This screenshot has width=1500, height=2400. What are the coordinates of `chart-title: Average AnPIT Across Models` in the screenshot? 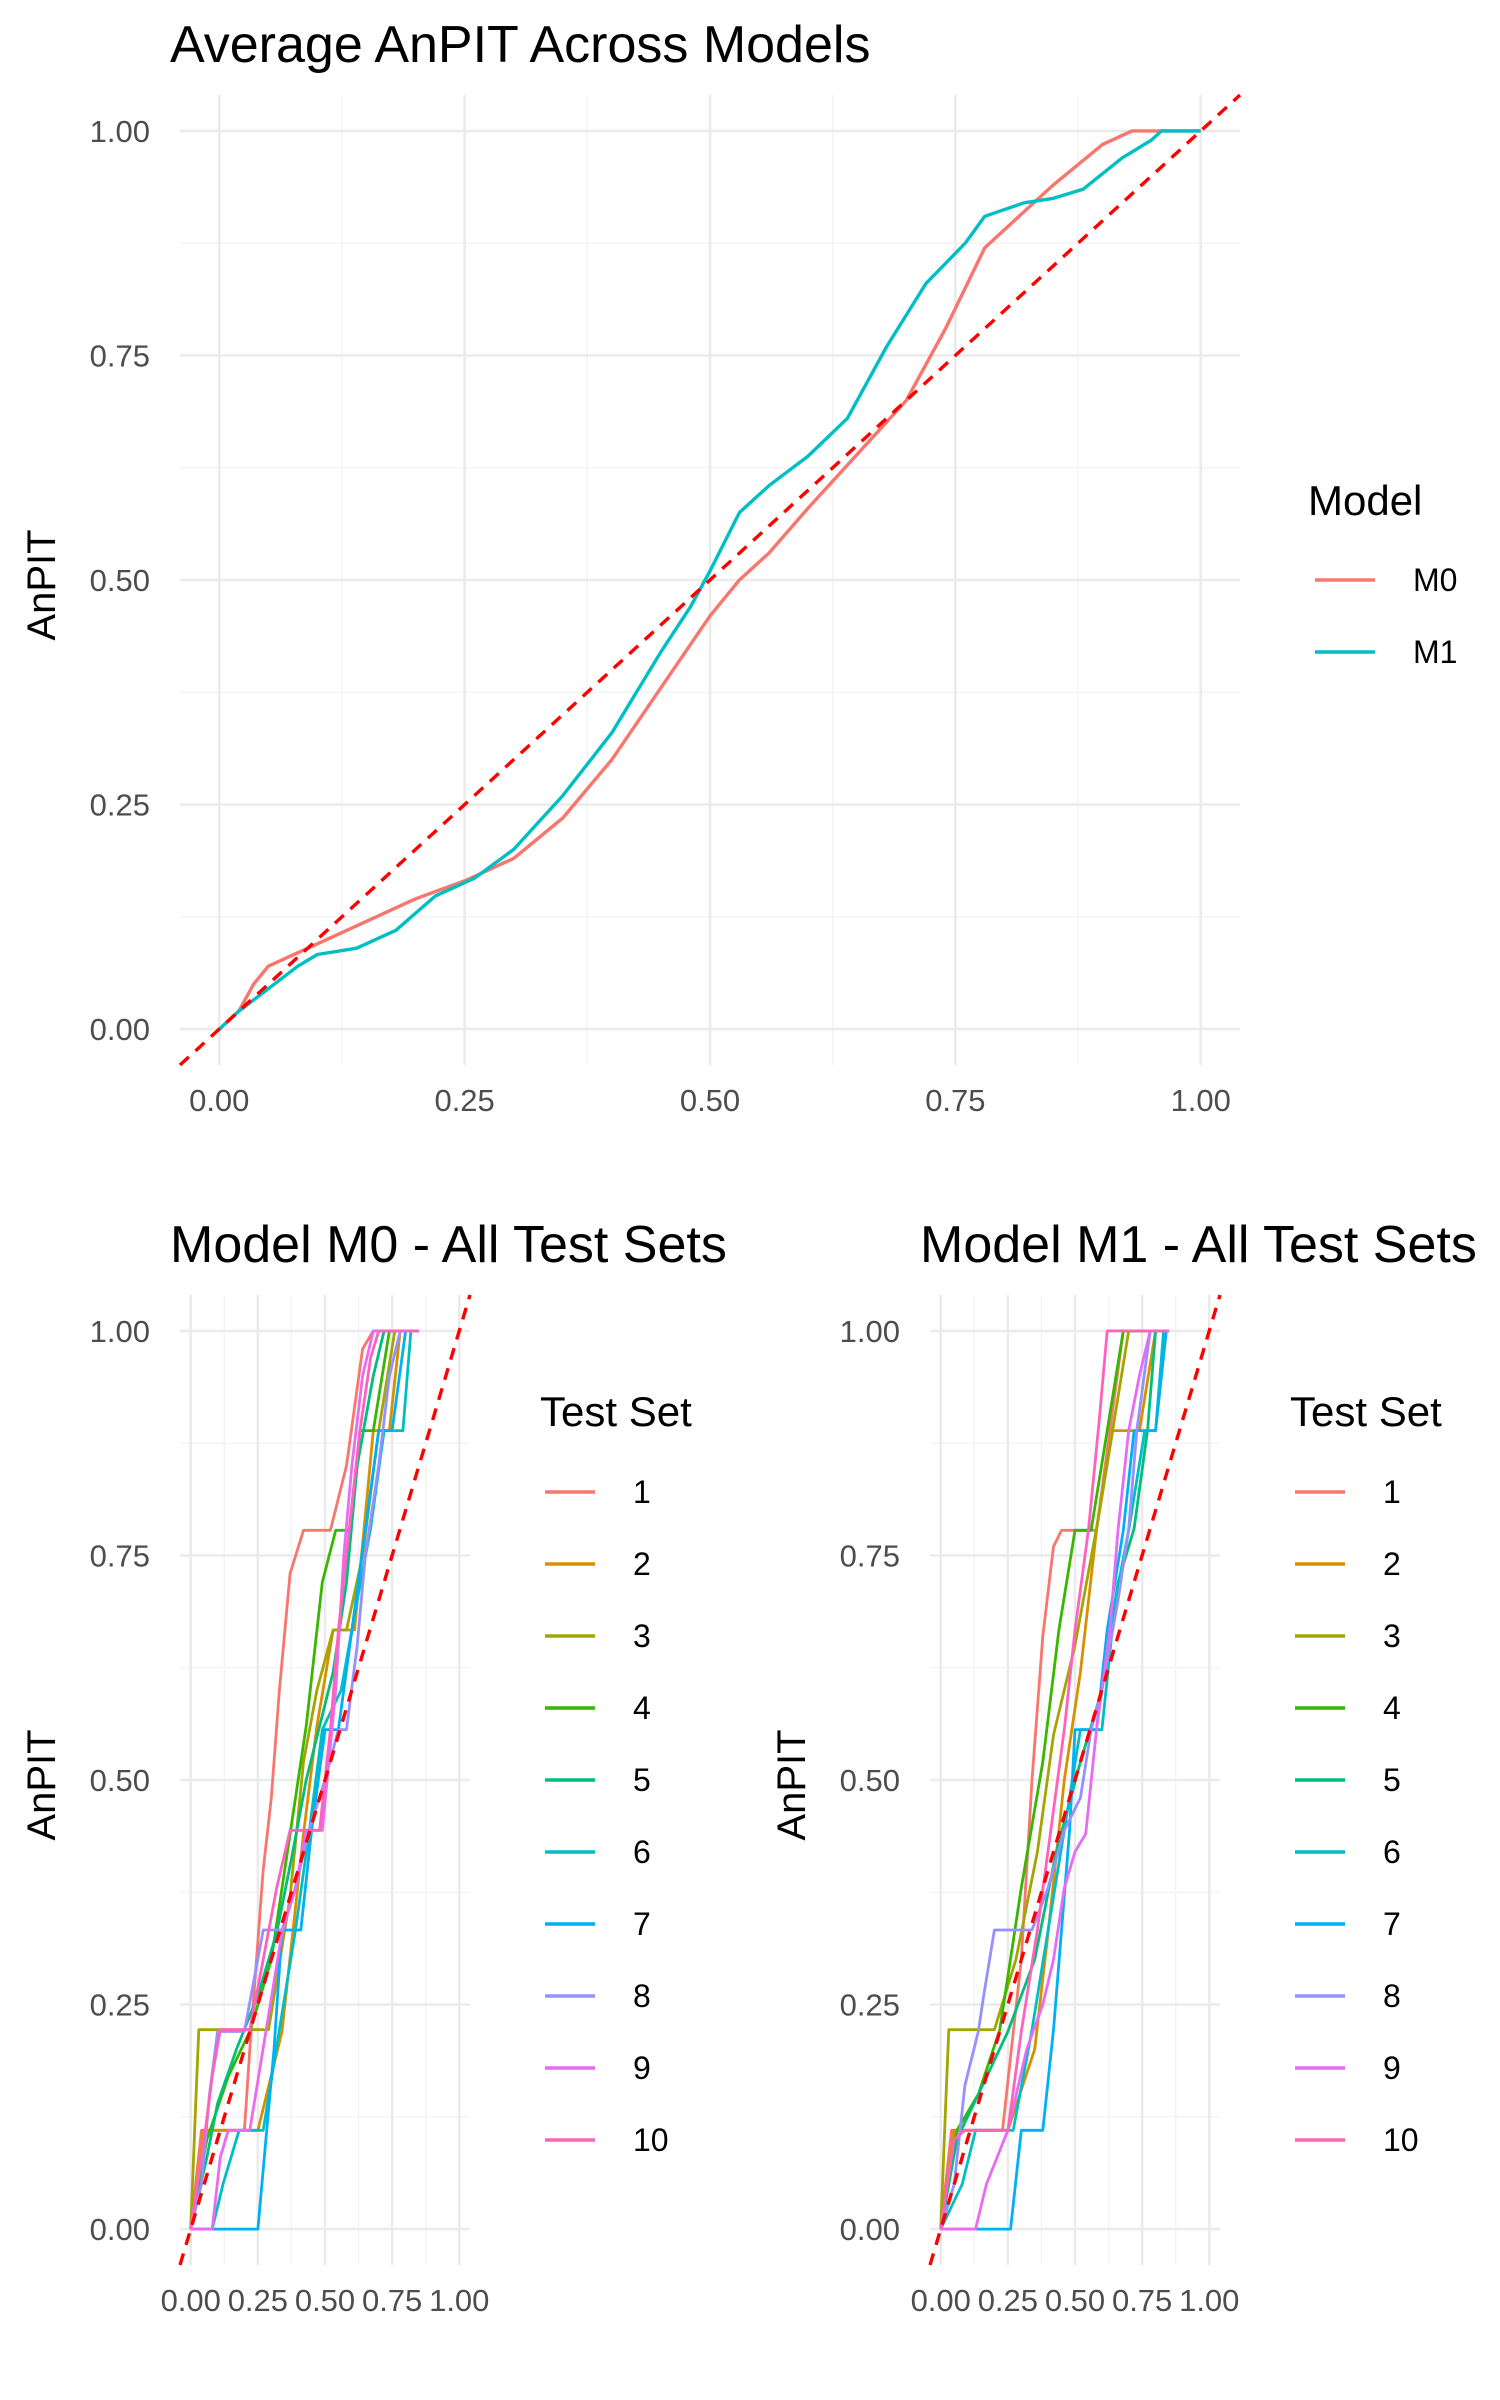 It's located at (520, 45).